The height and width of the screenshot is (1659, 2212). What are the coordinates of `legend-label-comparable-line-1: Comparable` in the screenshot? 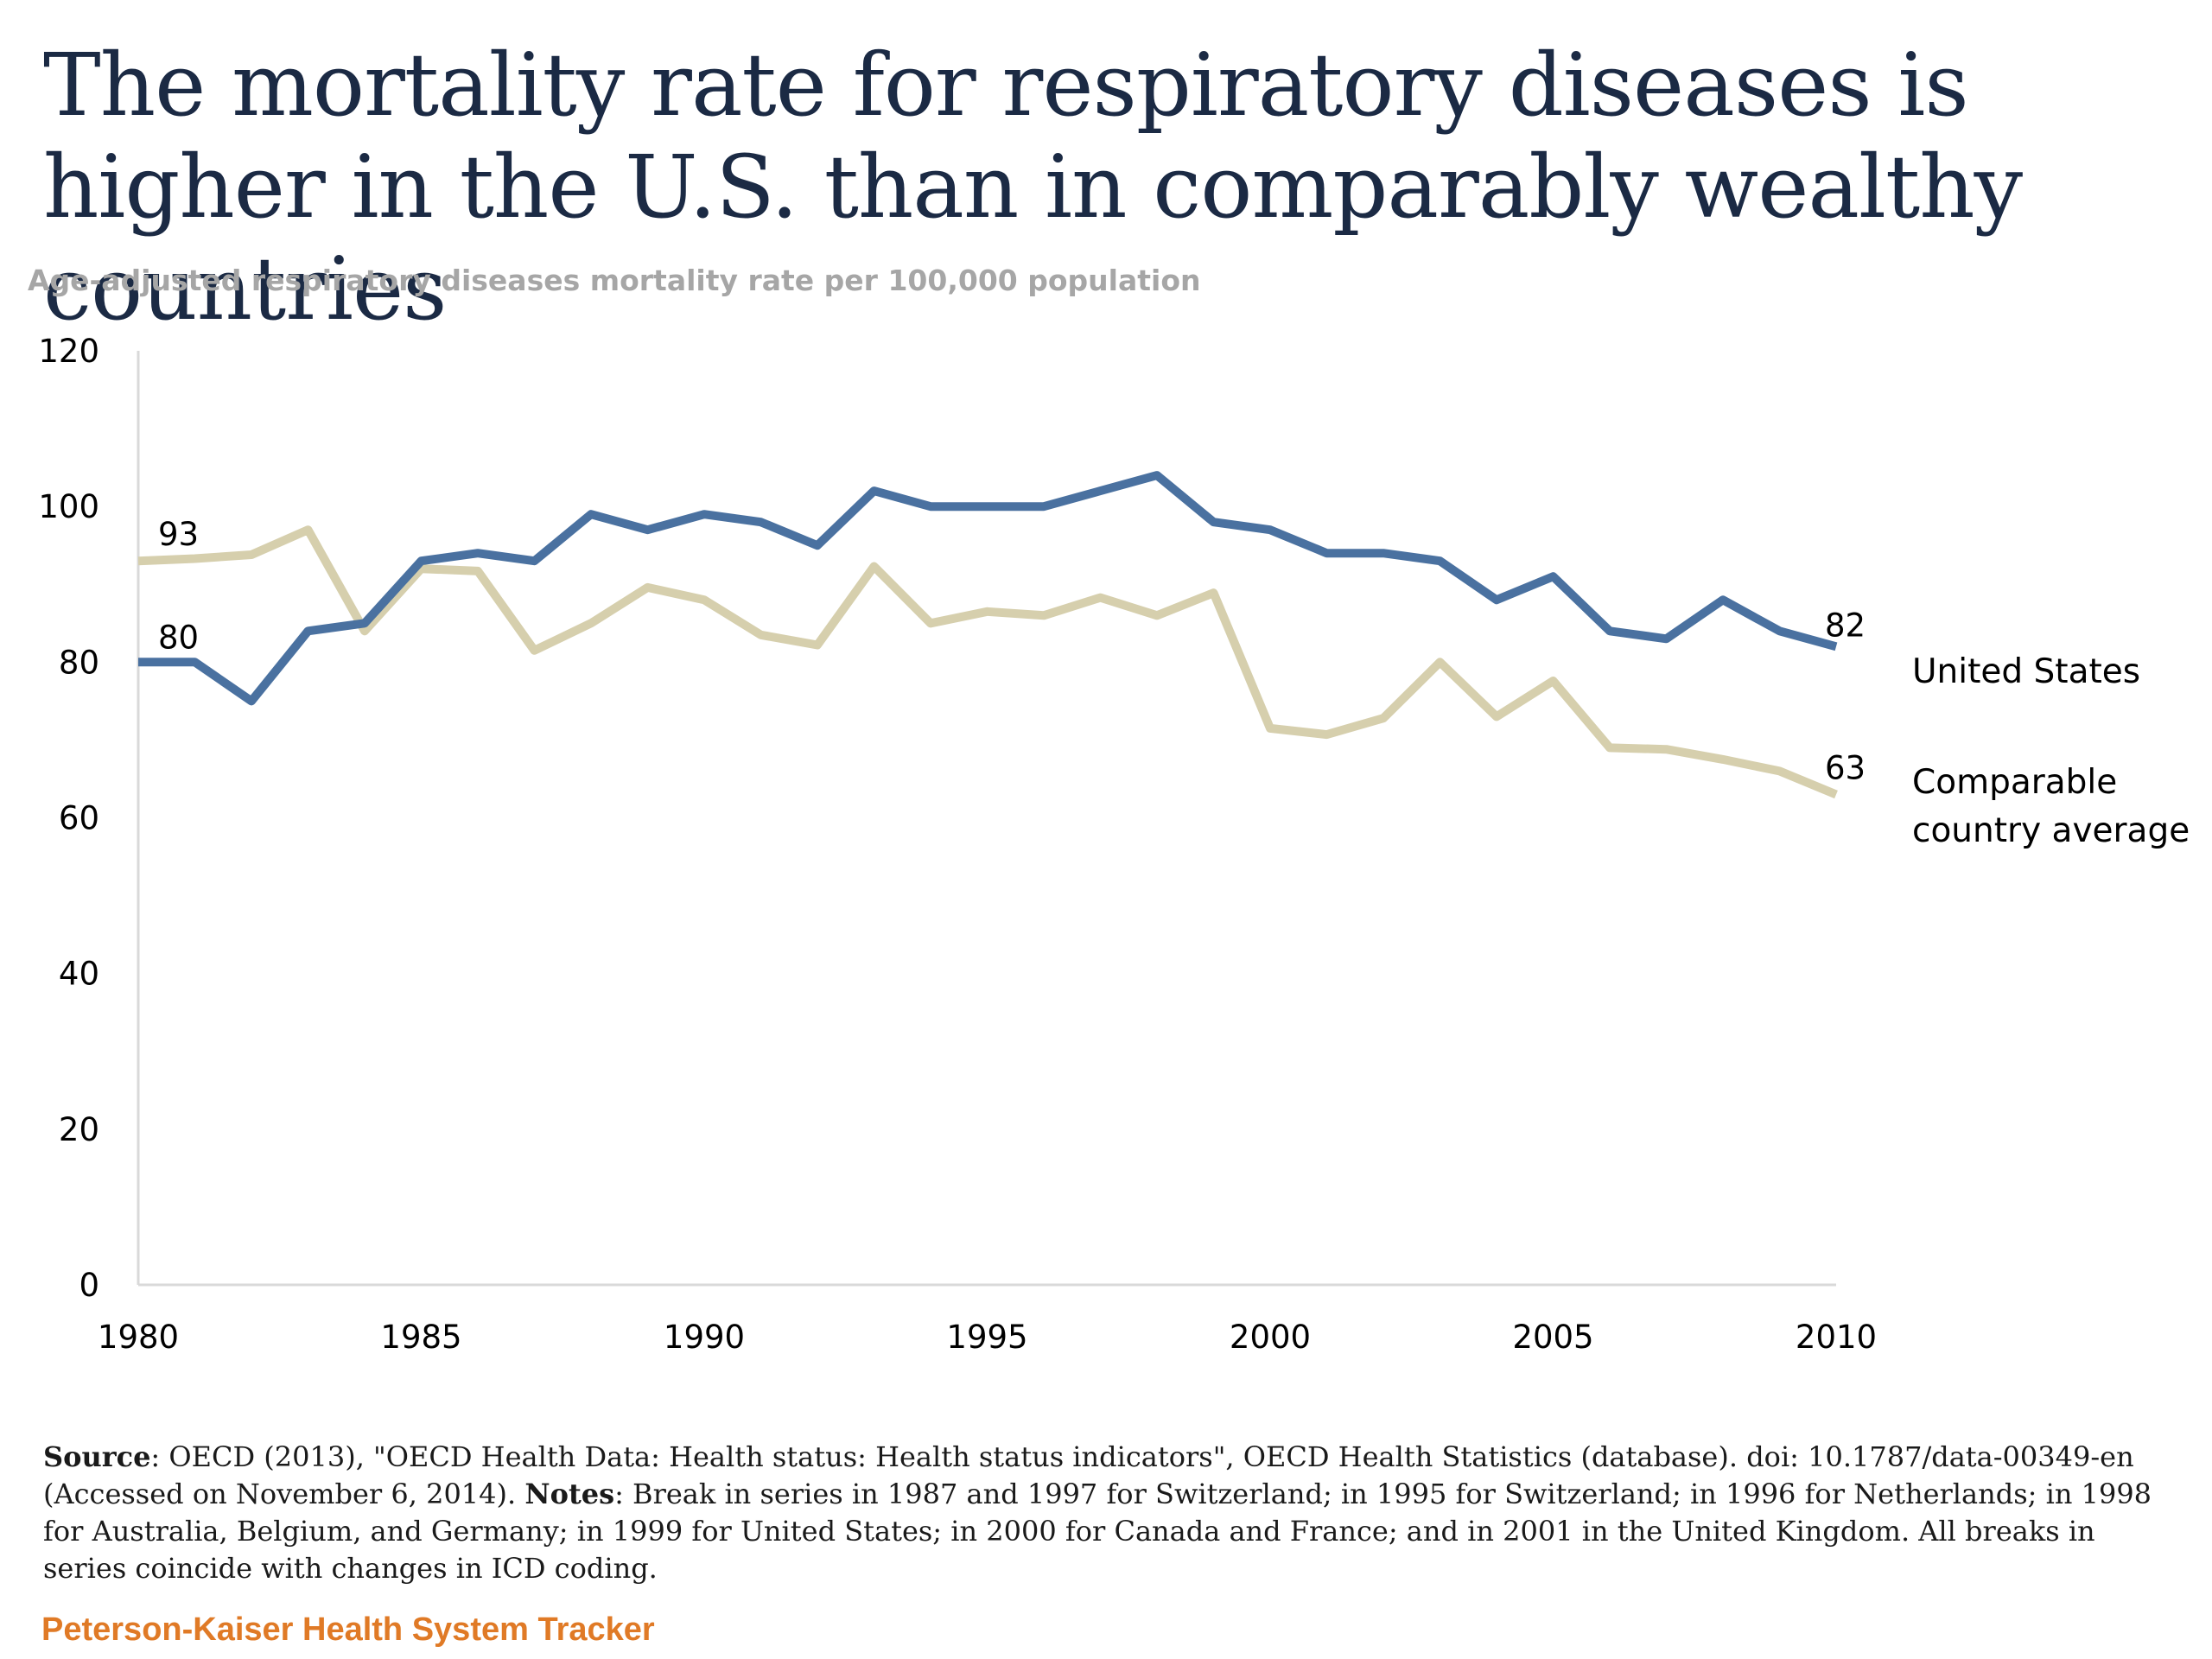 It's located at (2014, 782).